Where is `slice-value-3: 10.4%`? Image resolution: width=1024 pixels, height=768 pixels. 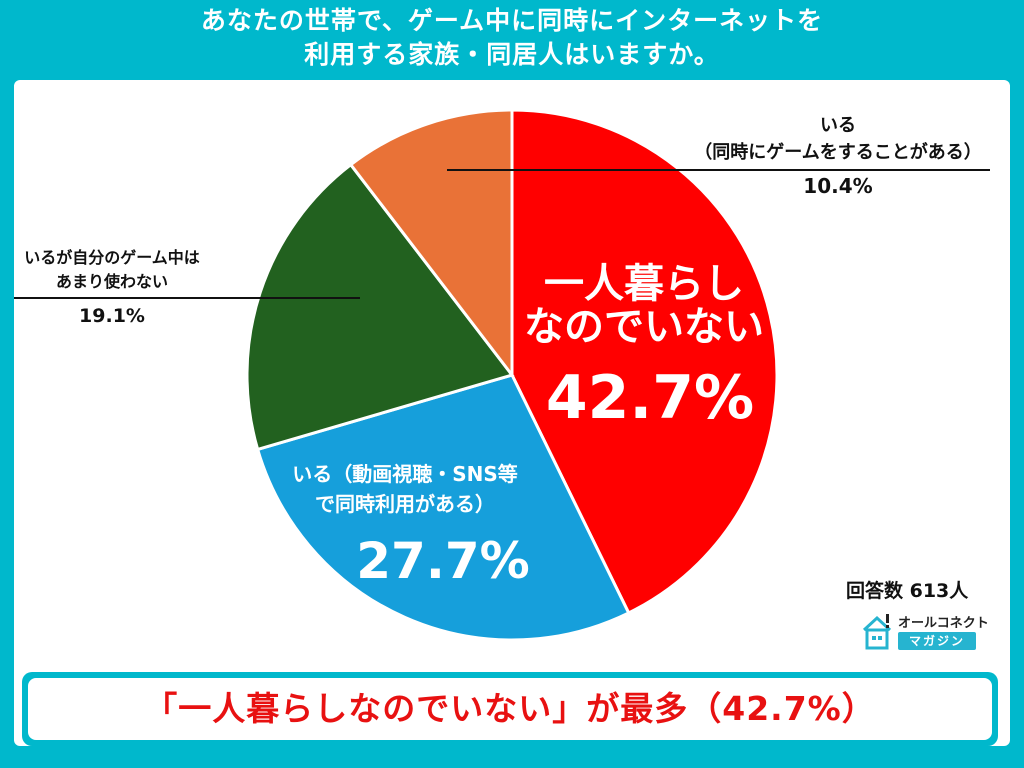
slice-value-3: 10.4% is located at coordinates (837, 186).